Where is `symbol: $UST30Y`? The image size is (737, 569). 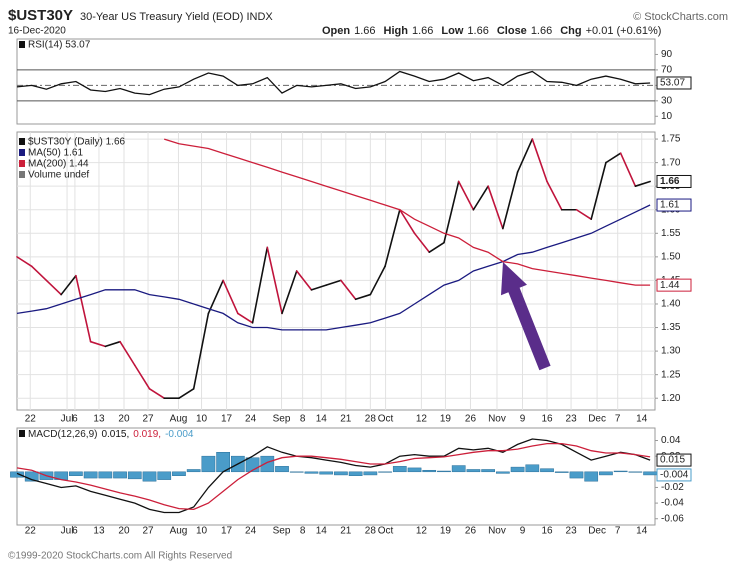 symbol: $UST30Y is located at coordinates (40, 15).